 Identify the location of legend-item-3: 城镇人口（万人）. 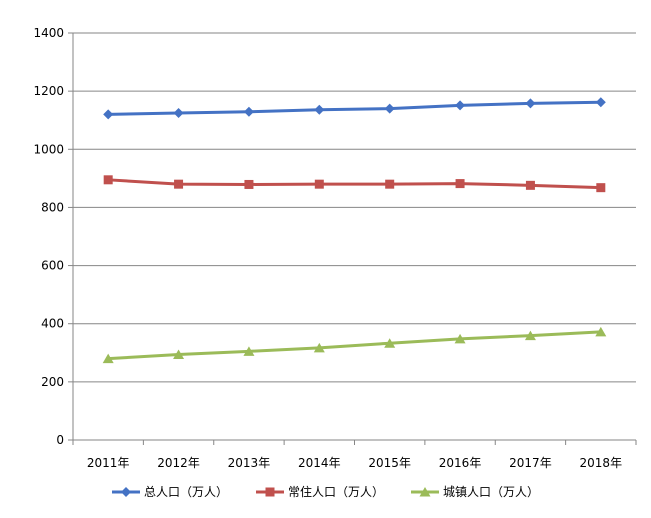
(475, 492).